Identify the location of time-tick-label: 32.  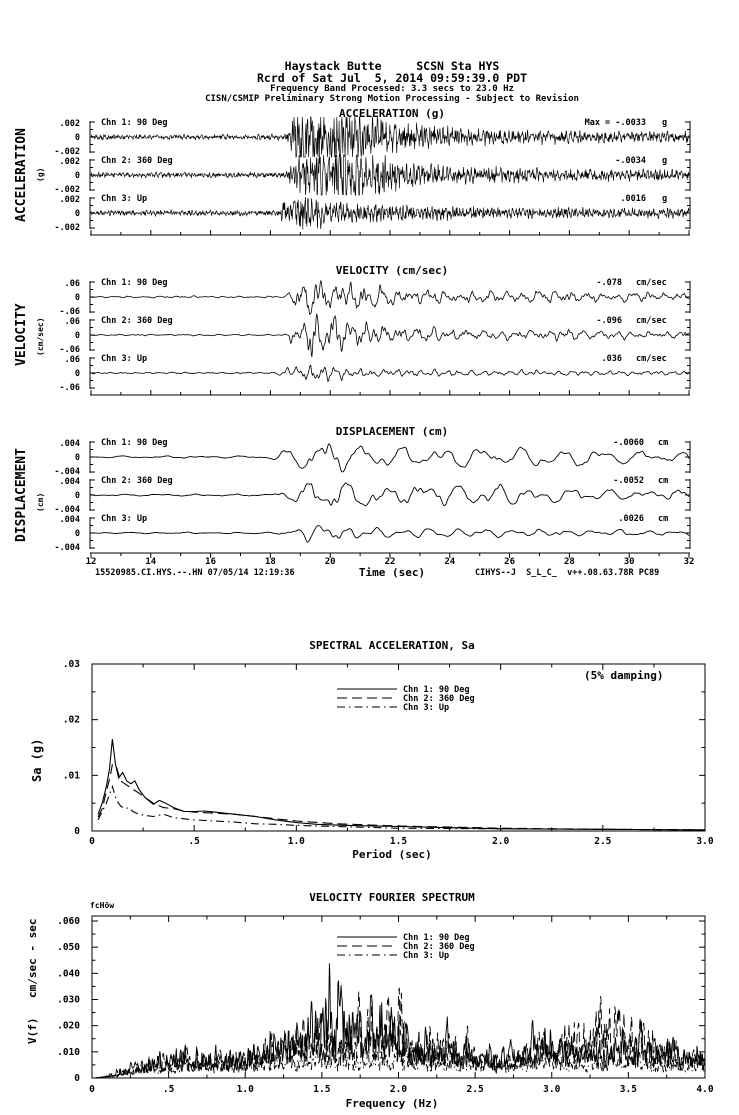
(689, 562).